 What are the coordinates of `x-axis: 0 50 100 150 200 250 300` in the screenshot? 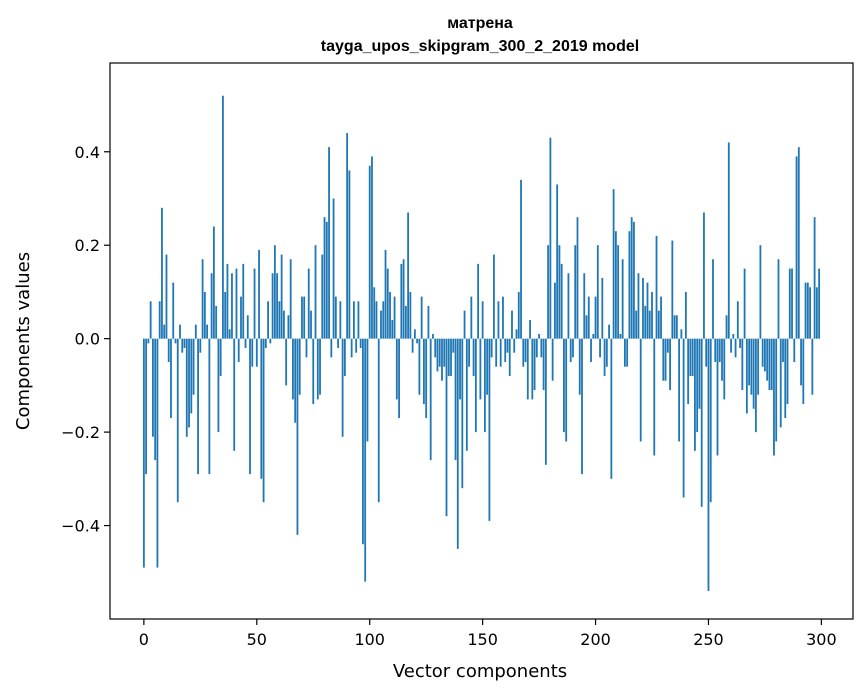 It's located at (488, 634).